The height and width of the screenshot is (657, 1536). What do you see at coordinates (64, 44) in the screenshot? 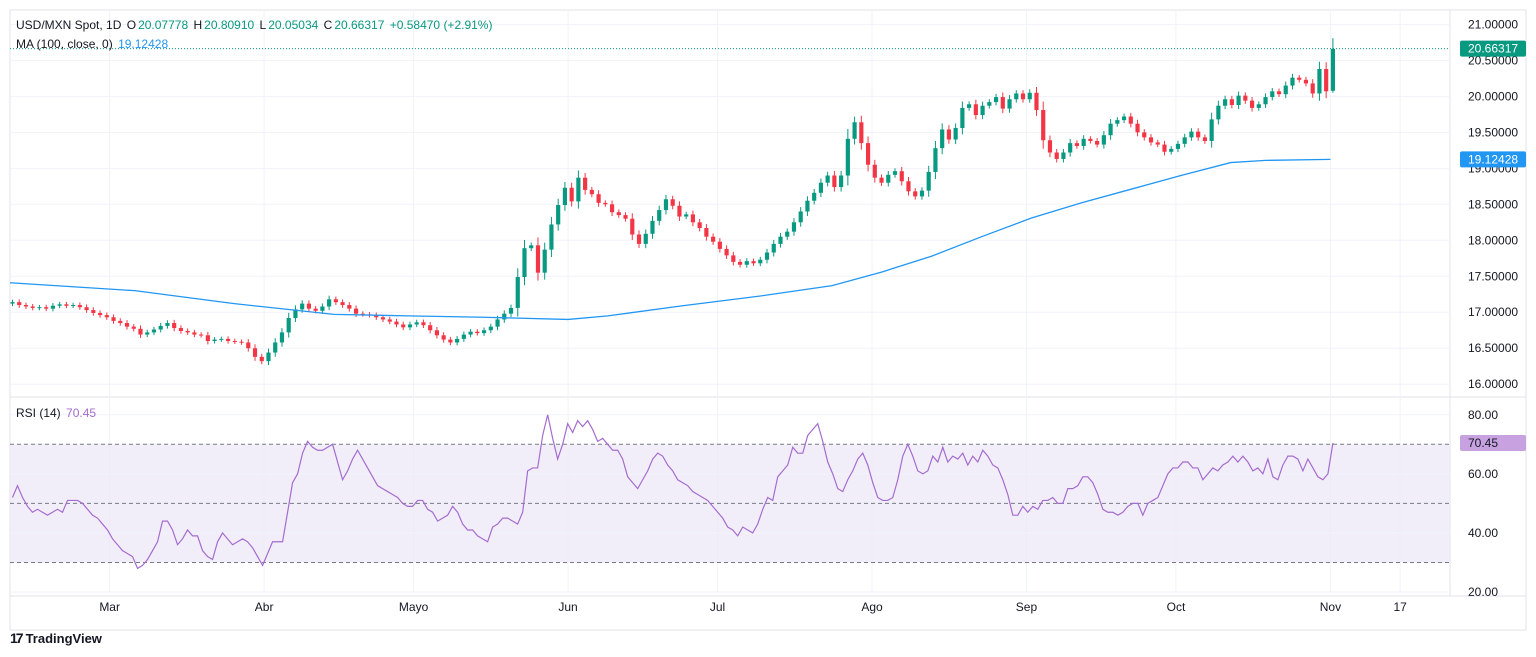
I see `ma-label: MA (100, close, 0)` at bounding box center [64, 44].